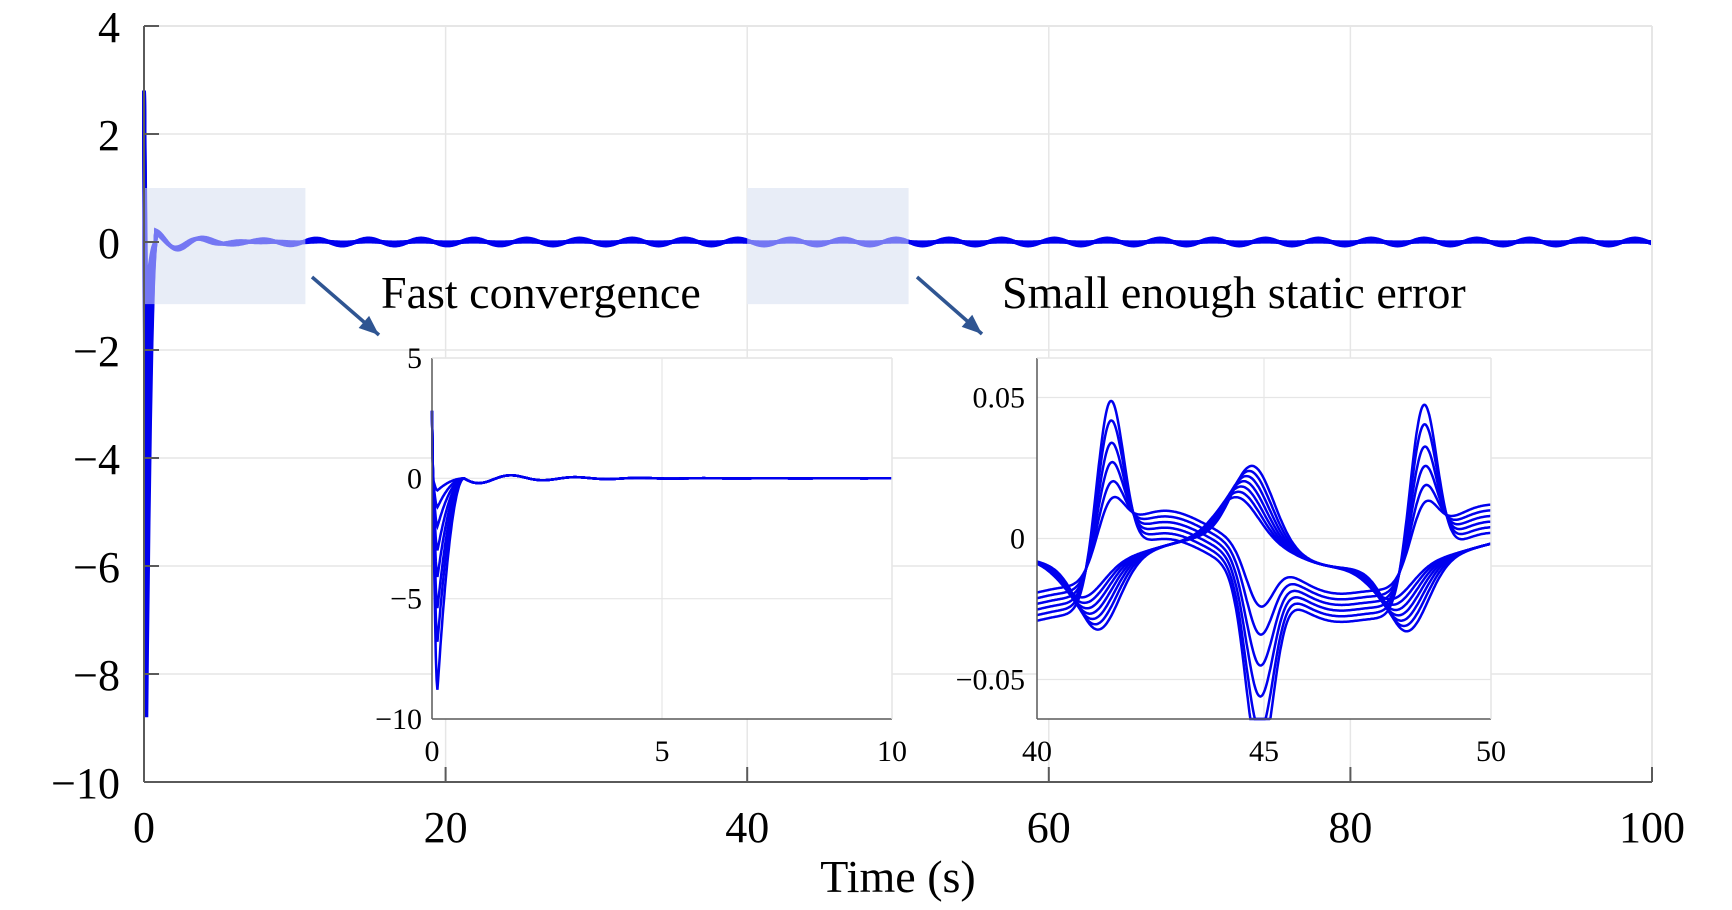 Image resolution: width=1732 pixels, height=910 pixels. Describe the element at coordinates (96, 567) in the screenshot. I see `y-tick-label: −6` at that location.